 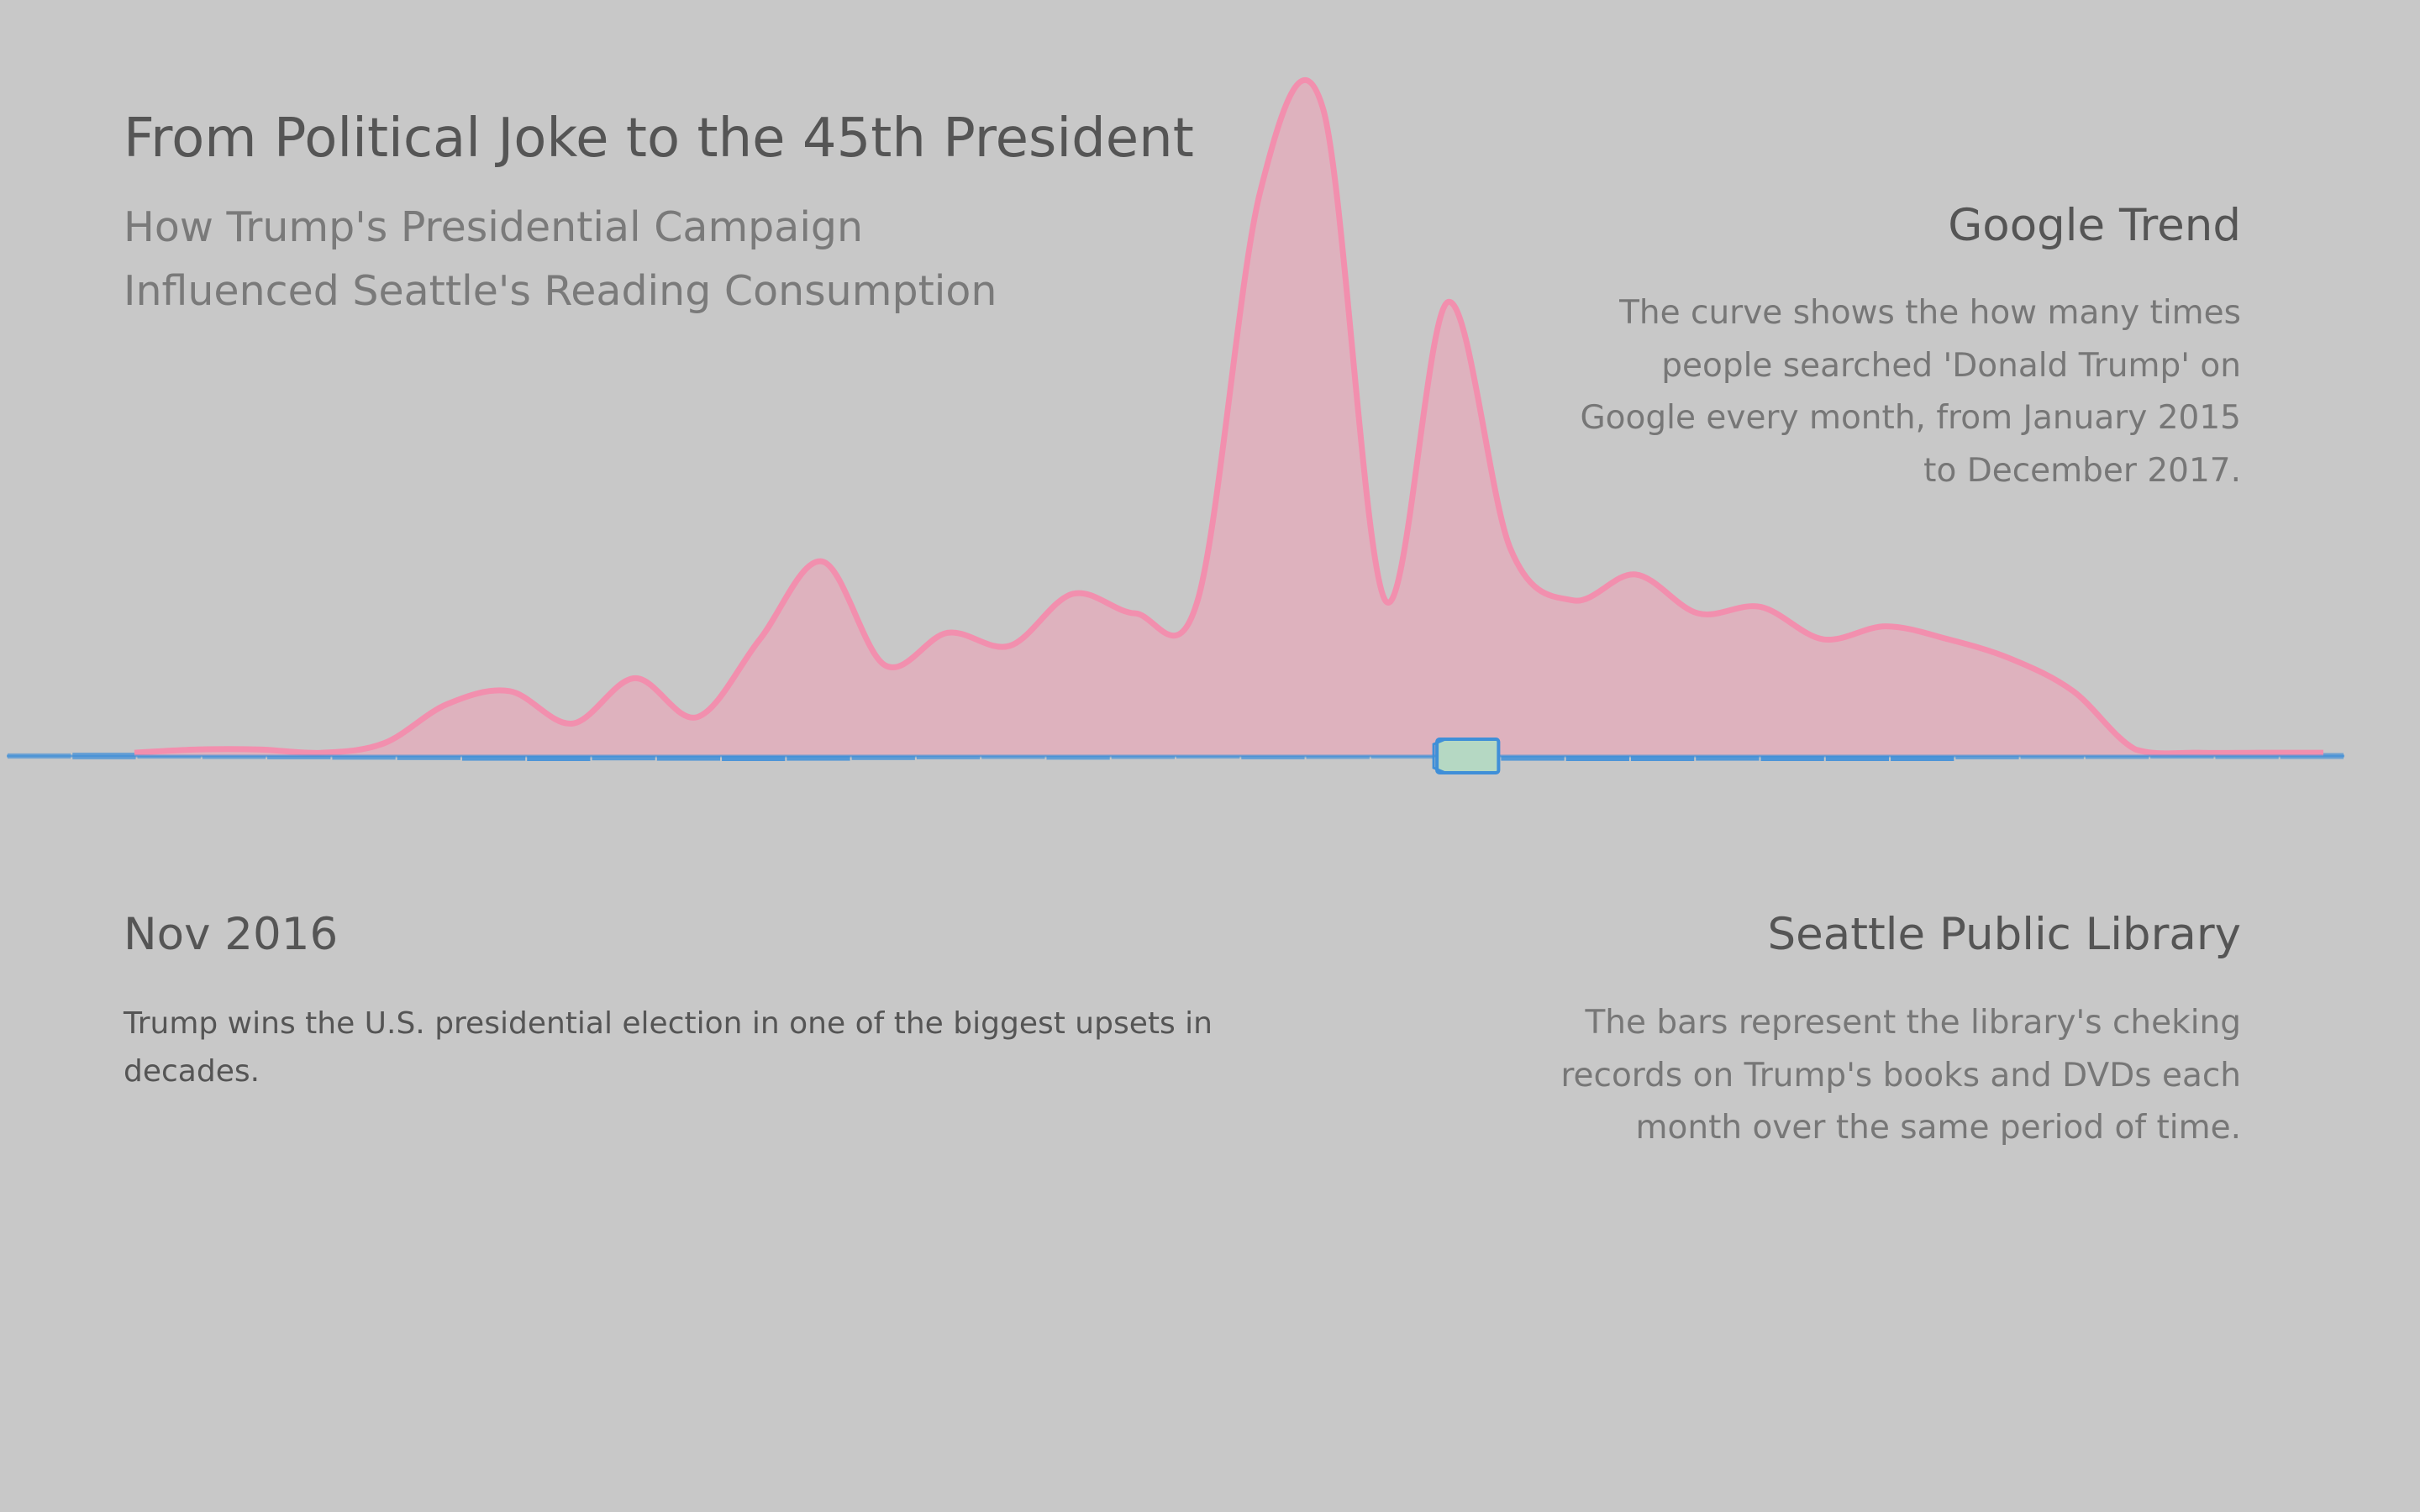 I want to click on selected-month-marker, so click(x=1467, y=756).